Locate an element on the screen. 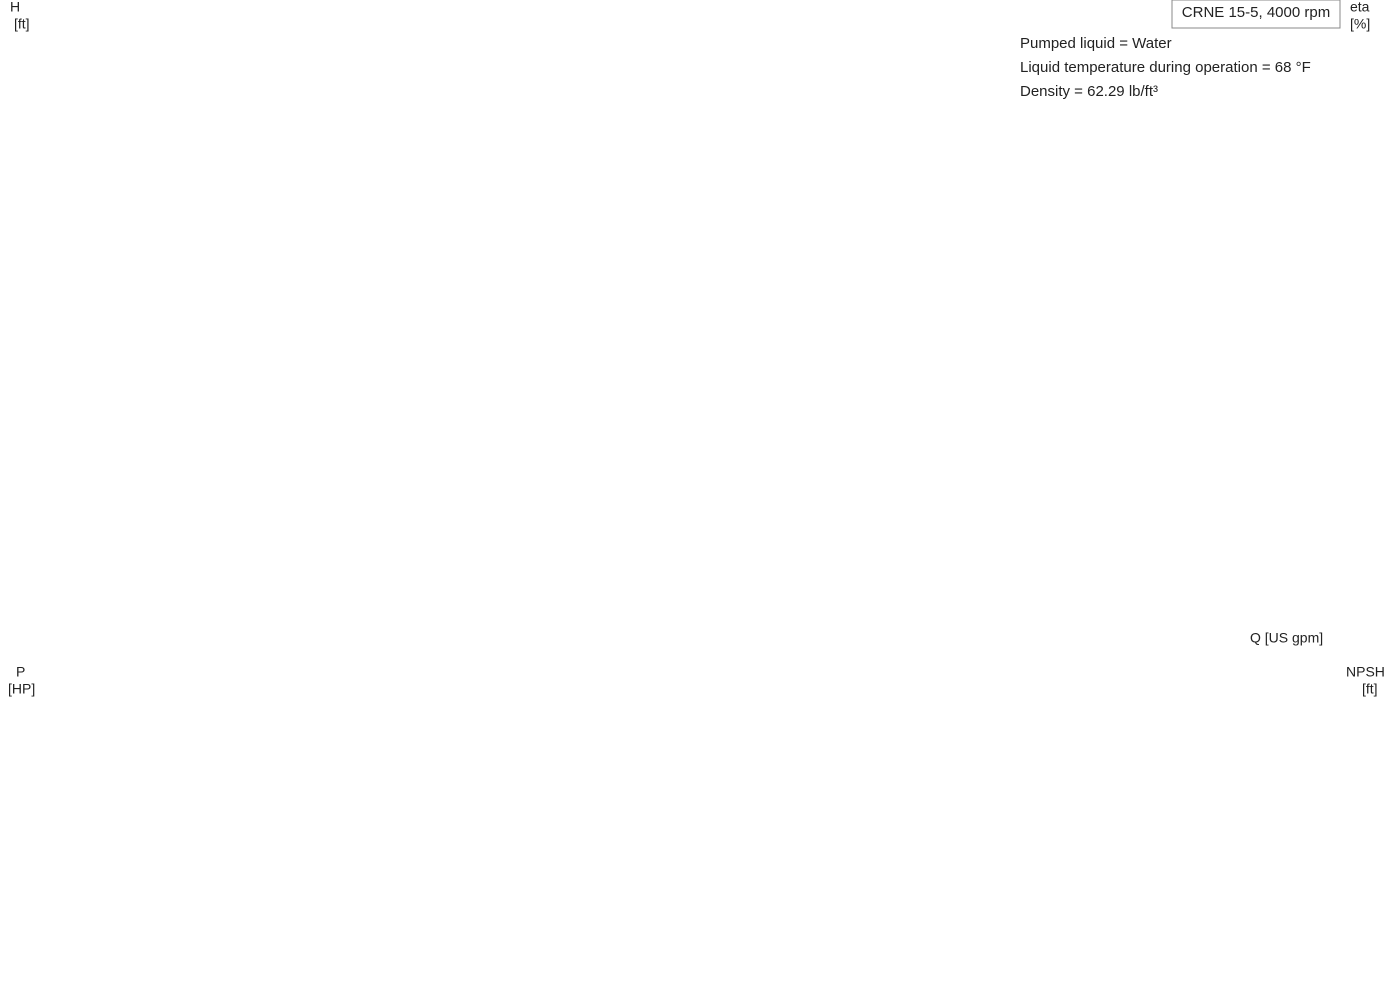 The height and width of the screenshot is (1005, 1400). x-axis-label: Q [US gpm] is located at coordinates (1286, 638).